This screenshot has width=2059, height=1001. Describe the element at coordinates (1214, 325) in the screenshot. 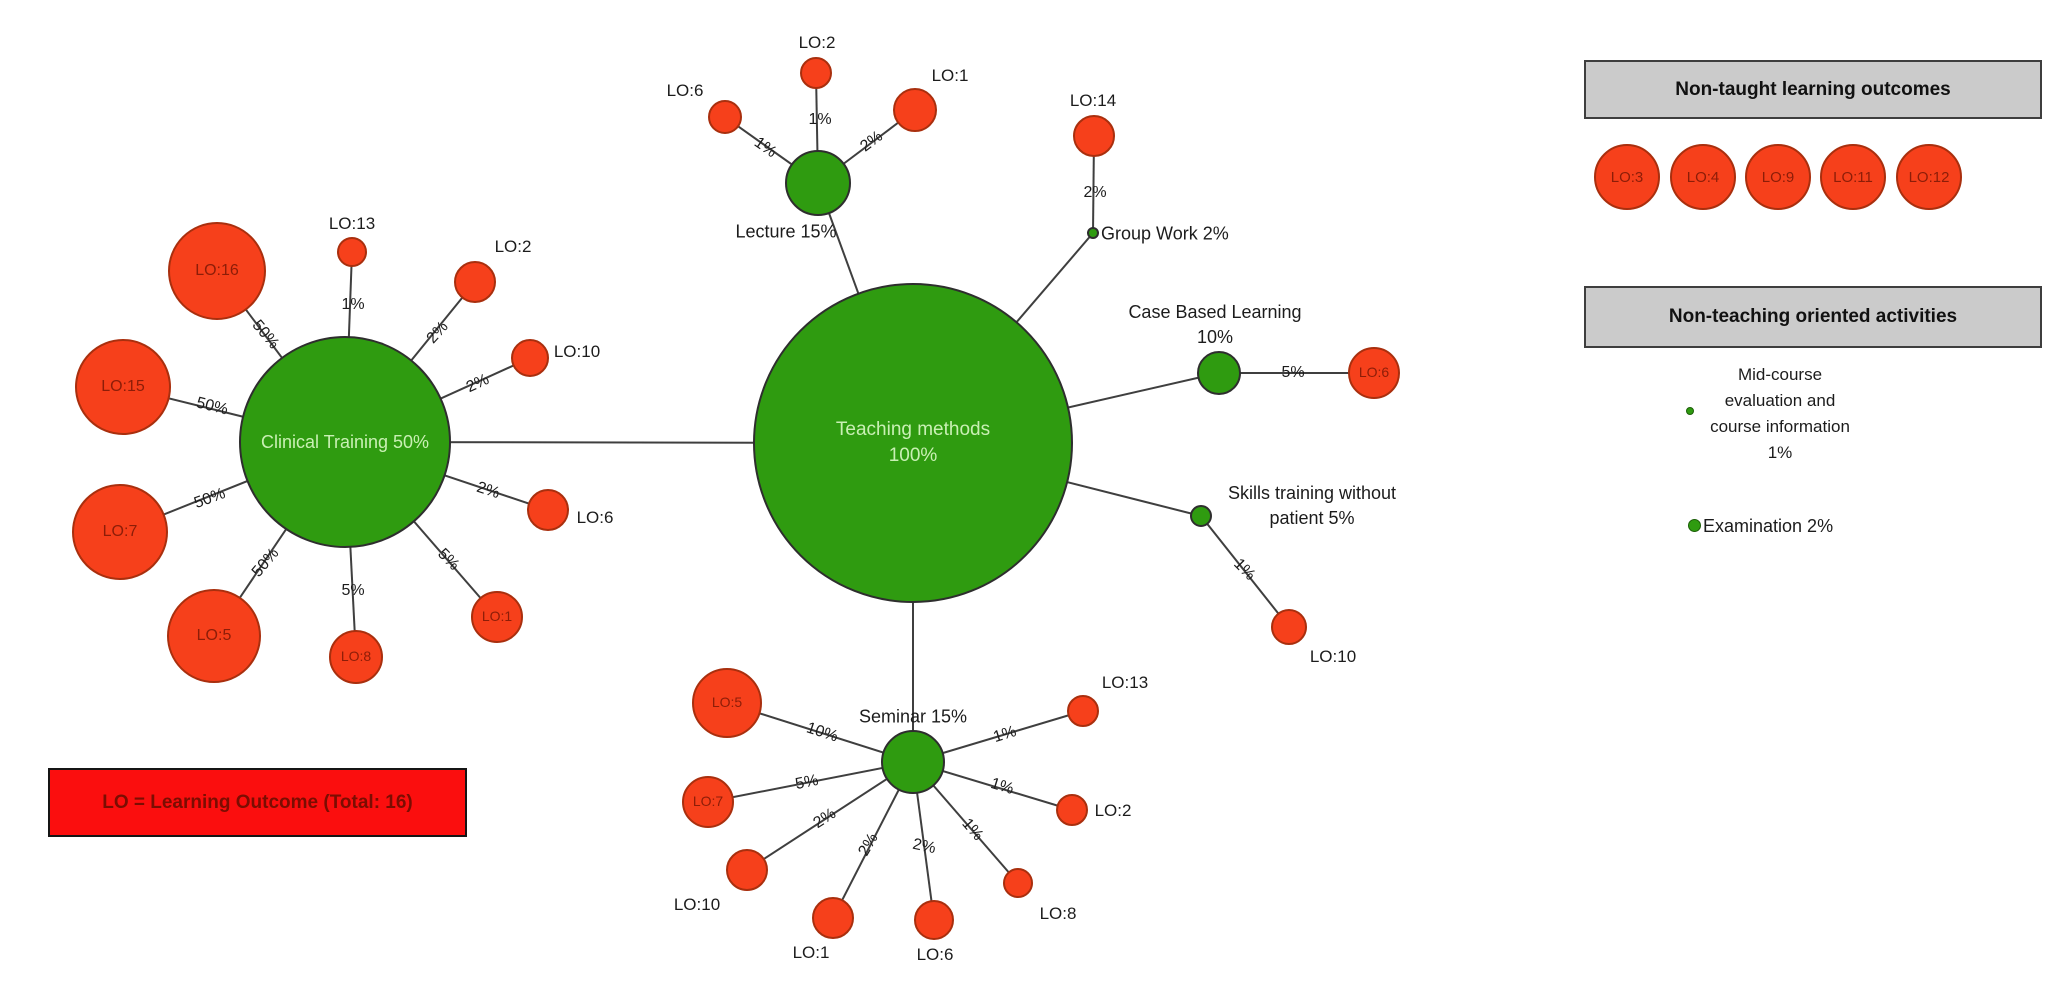

I see `hub-label-casebased: Case Based Learning 10%` at that location.